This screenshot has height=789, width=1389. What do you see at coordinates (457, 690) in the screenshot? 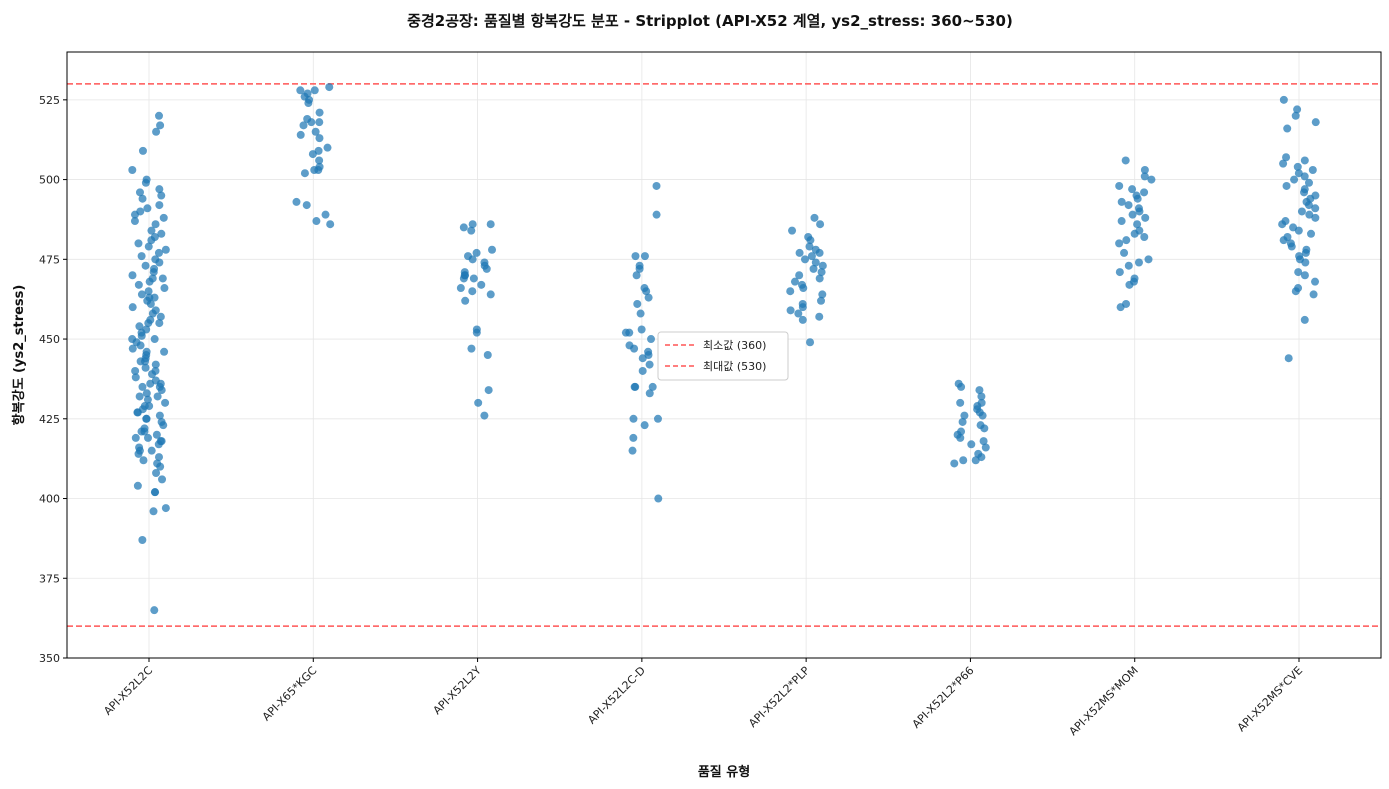
I see `x-tick-label: API-X52L2Y` at bounding box center [457, 690].